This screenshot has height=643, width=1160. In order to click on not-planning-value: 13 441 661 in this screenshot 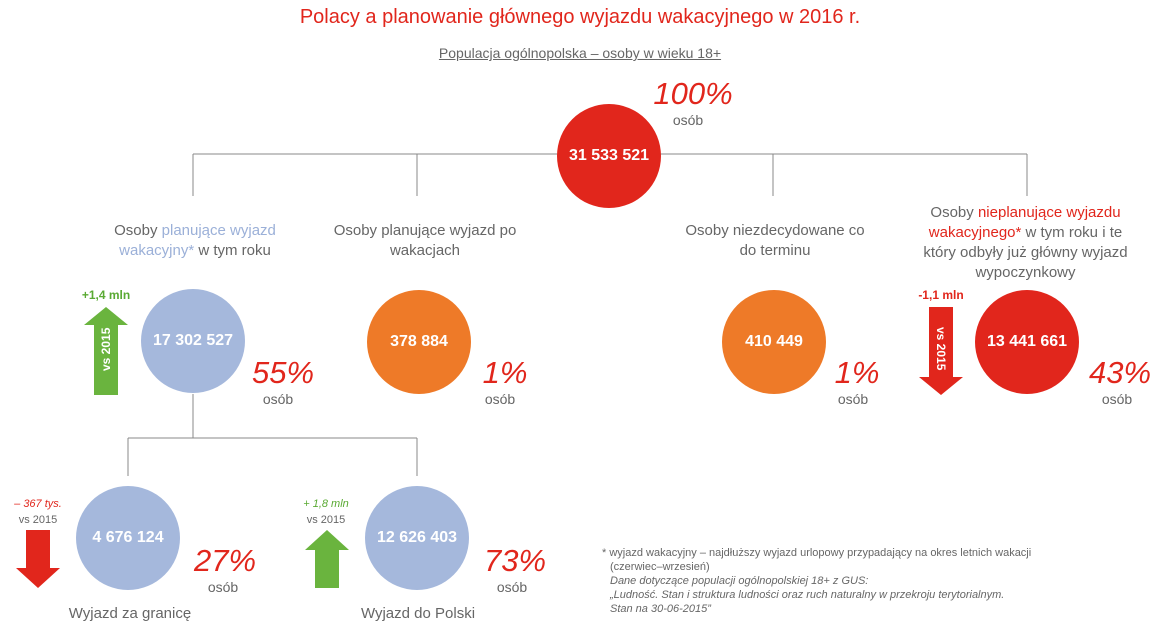, I will do `click(1027, 341)`.